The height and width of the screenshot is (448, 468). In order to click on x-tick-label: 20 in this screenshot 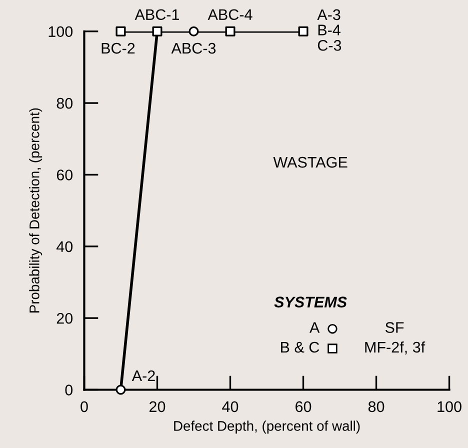, I will do `click(158, 406)`.